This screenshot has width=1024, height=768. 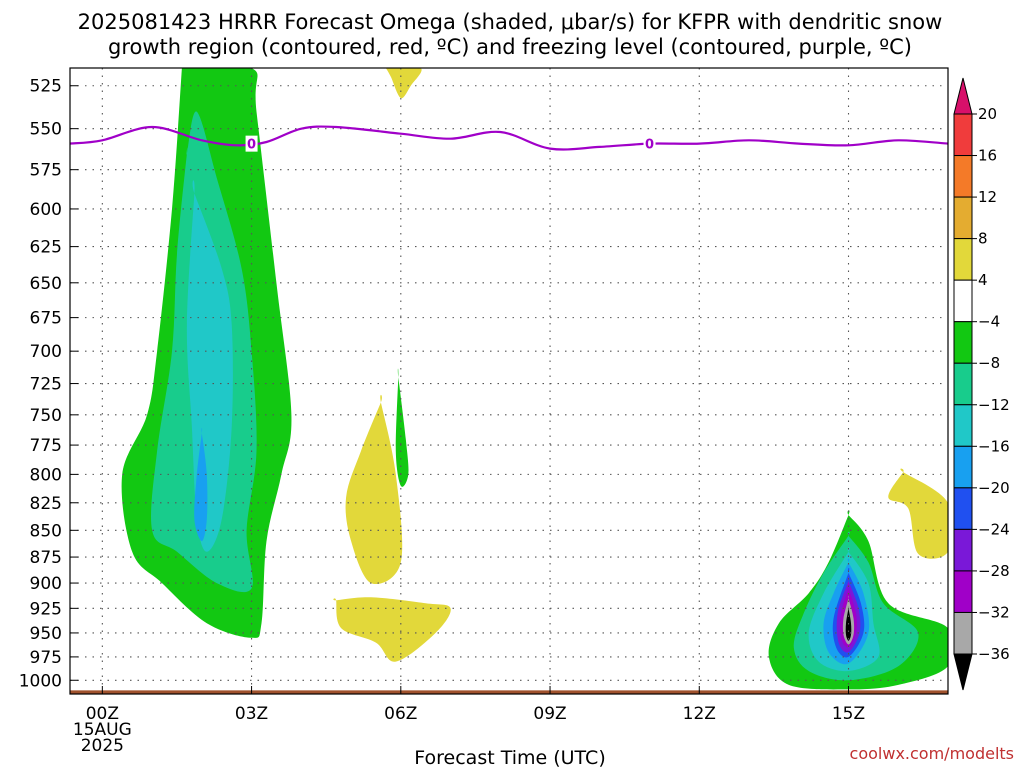 What do you see at coordinates (987, 114) in the screenshot?
I see `colorbar-tick-label: 20` at bounding box center [987, 114].